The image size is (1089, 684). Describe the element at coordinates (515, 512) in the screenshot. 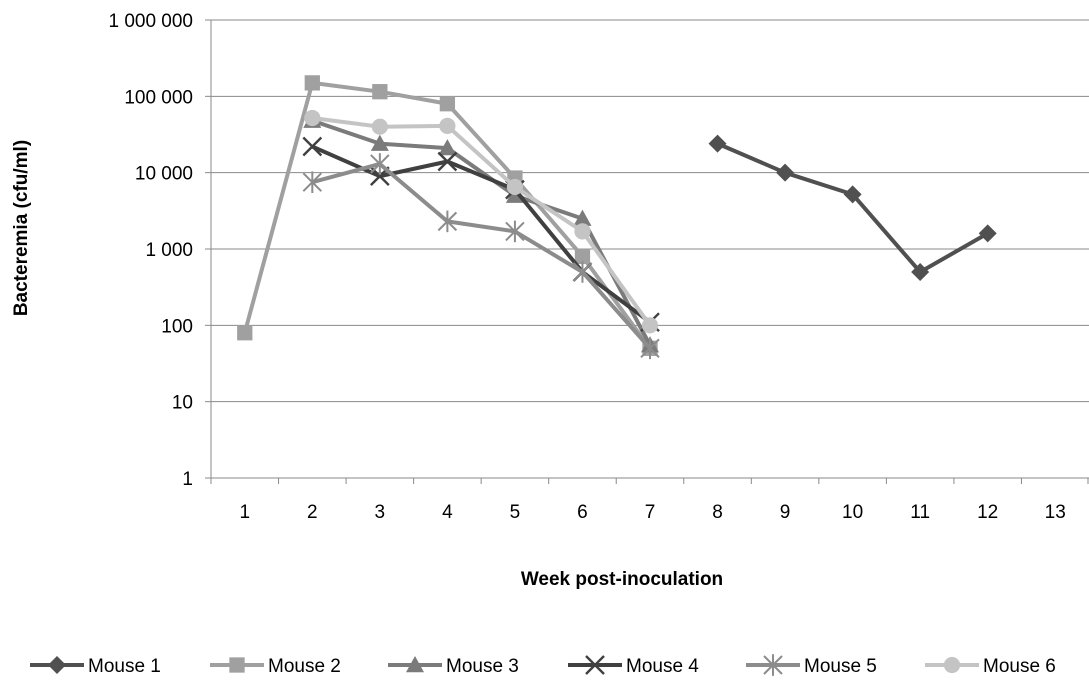

I see `x-tick-label: 5` at that location.